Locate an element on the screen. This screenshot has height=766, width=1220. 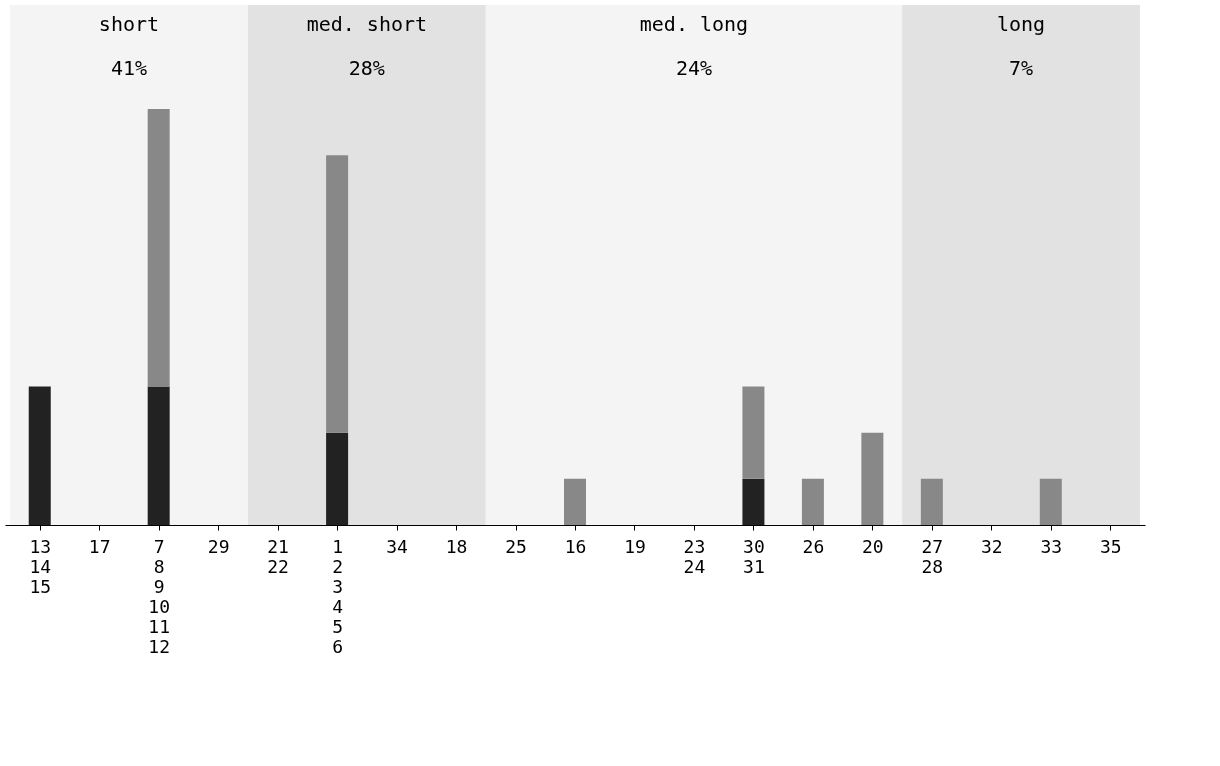
x-tick-label: 23 24 is located at coordinates (694, 556).